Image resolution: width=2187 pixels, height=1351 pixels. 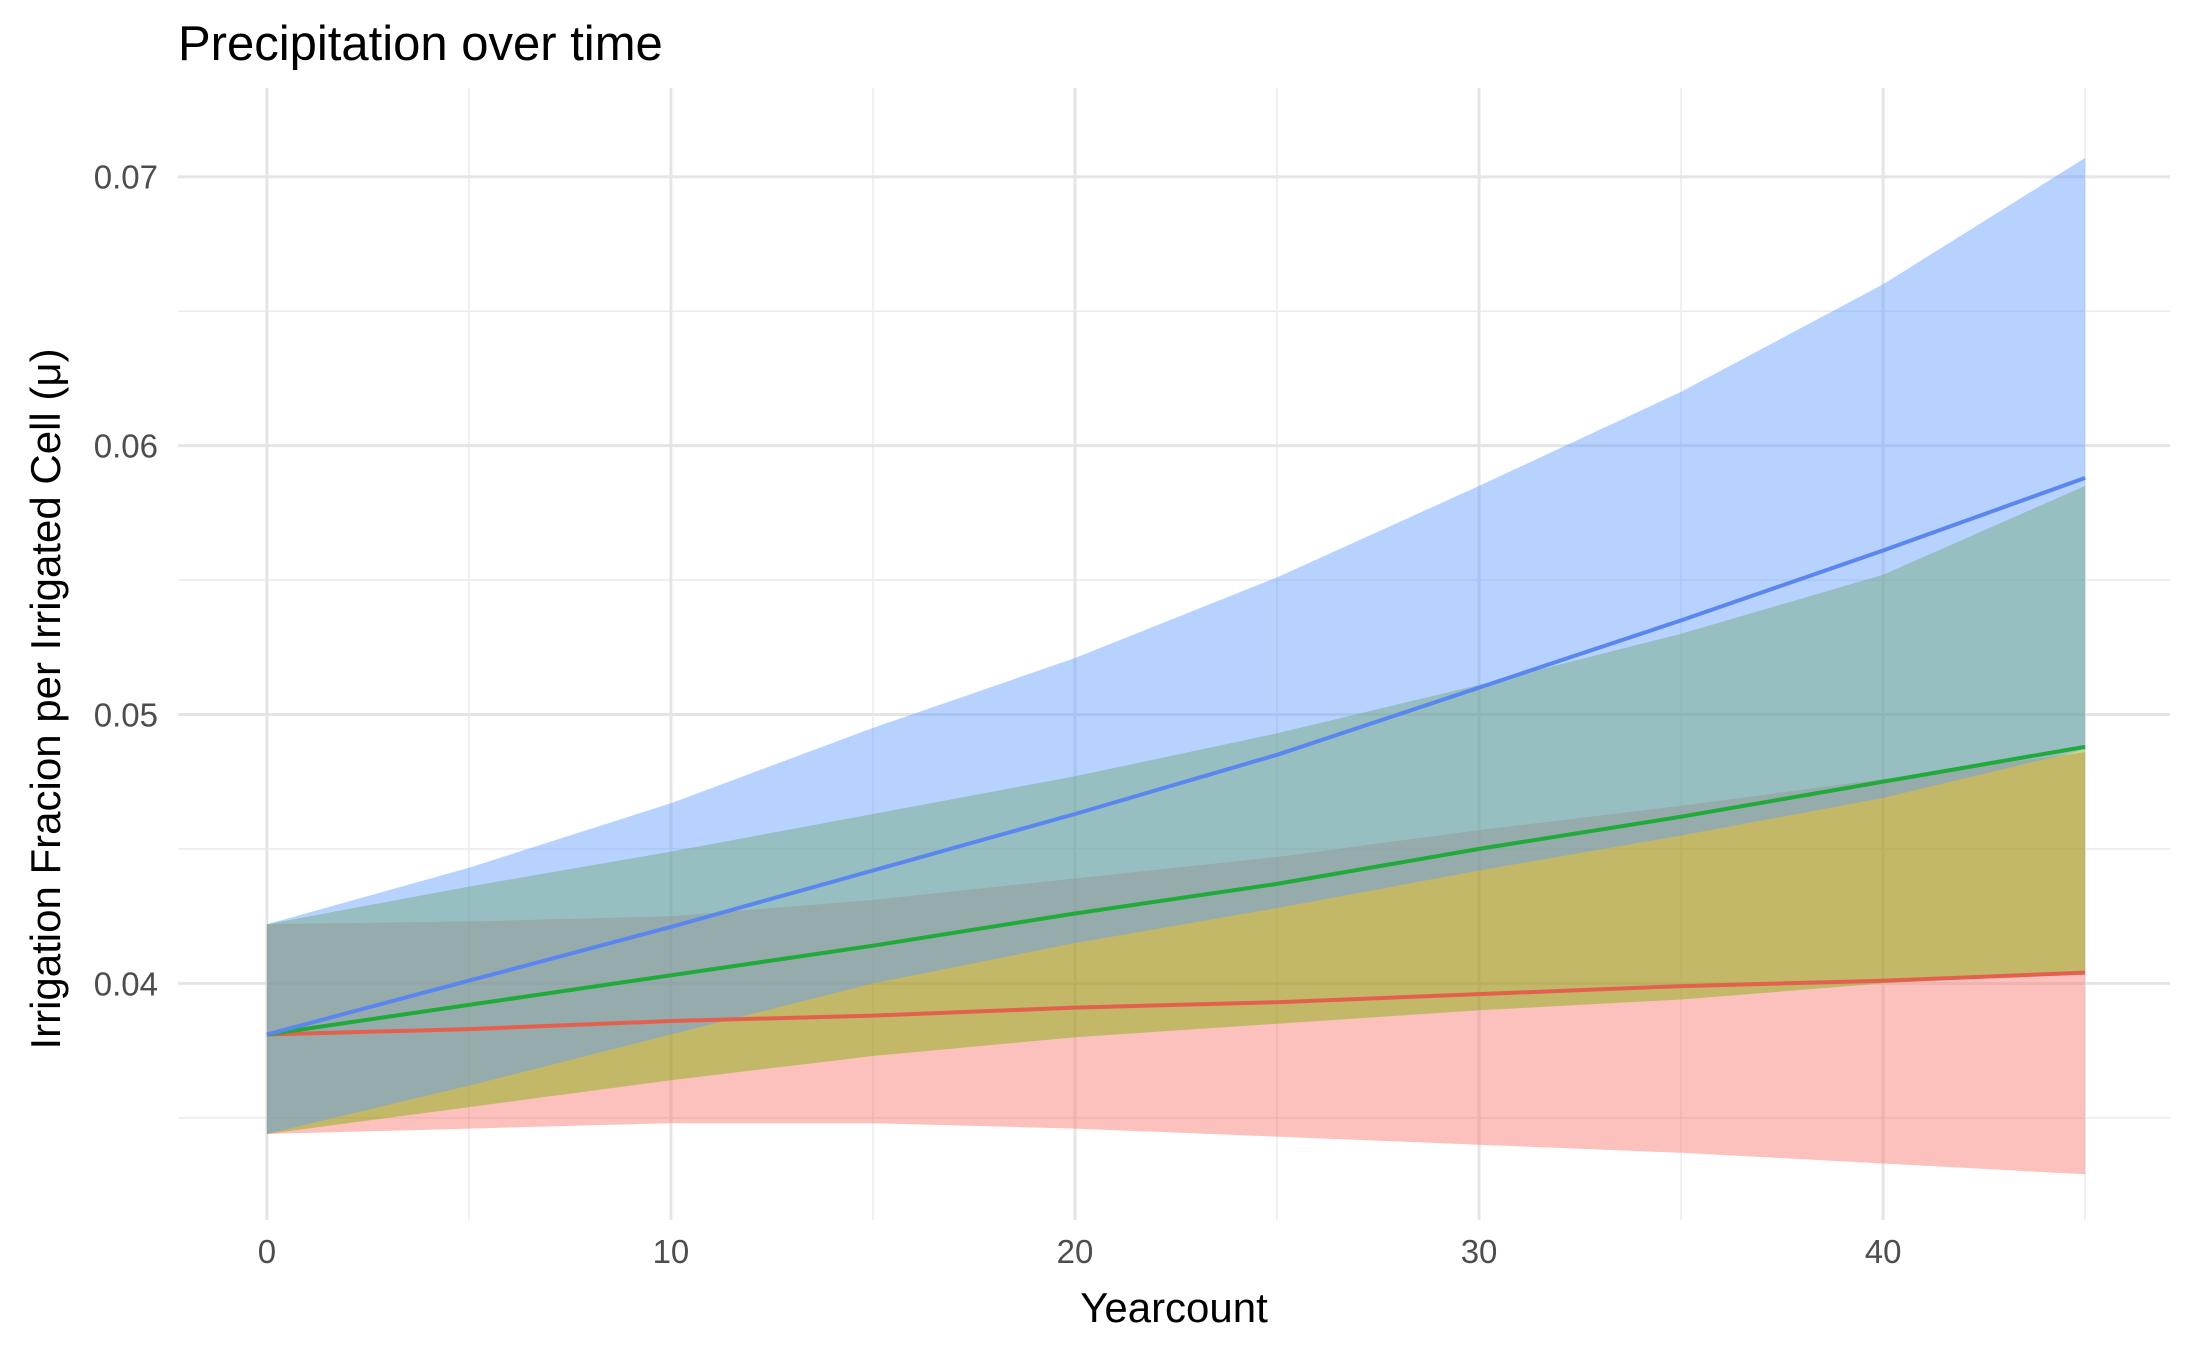 I want to click on y-tick-labels: 0.04 0.05 0.06 0.07, so click(x=126, y=581).